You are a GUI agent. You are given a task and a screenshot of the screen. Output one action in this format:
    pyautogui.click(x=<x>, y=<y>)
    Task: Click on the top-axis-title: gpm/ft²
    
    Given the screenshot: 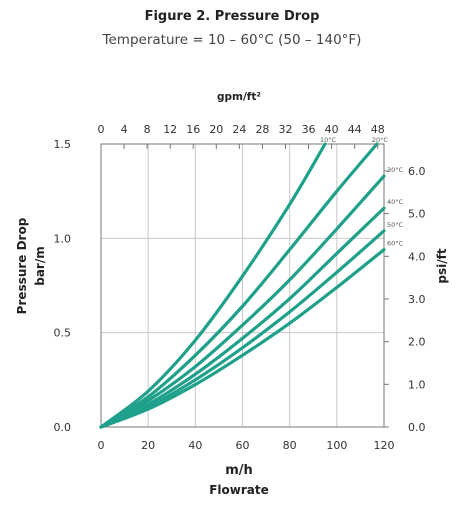 What is the action you would take?
    pyautogui.click(x=239, y=97)
    